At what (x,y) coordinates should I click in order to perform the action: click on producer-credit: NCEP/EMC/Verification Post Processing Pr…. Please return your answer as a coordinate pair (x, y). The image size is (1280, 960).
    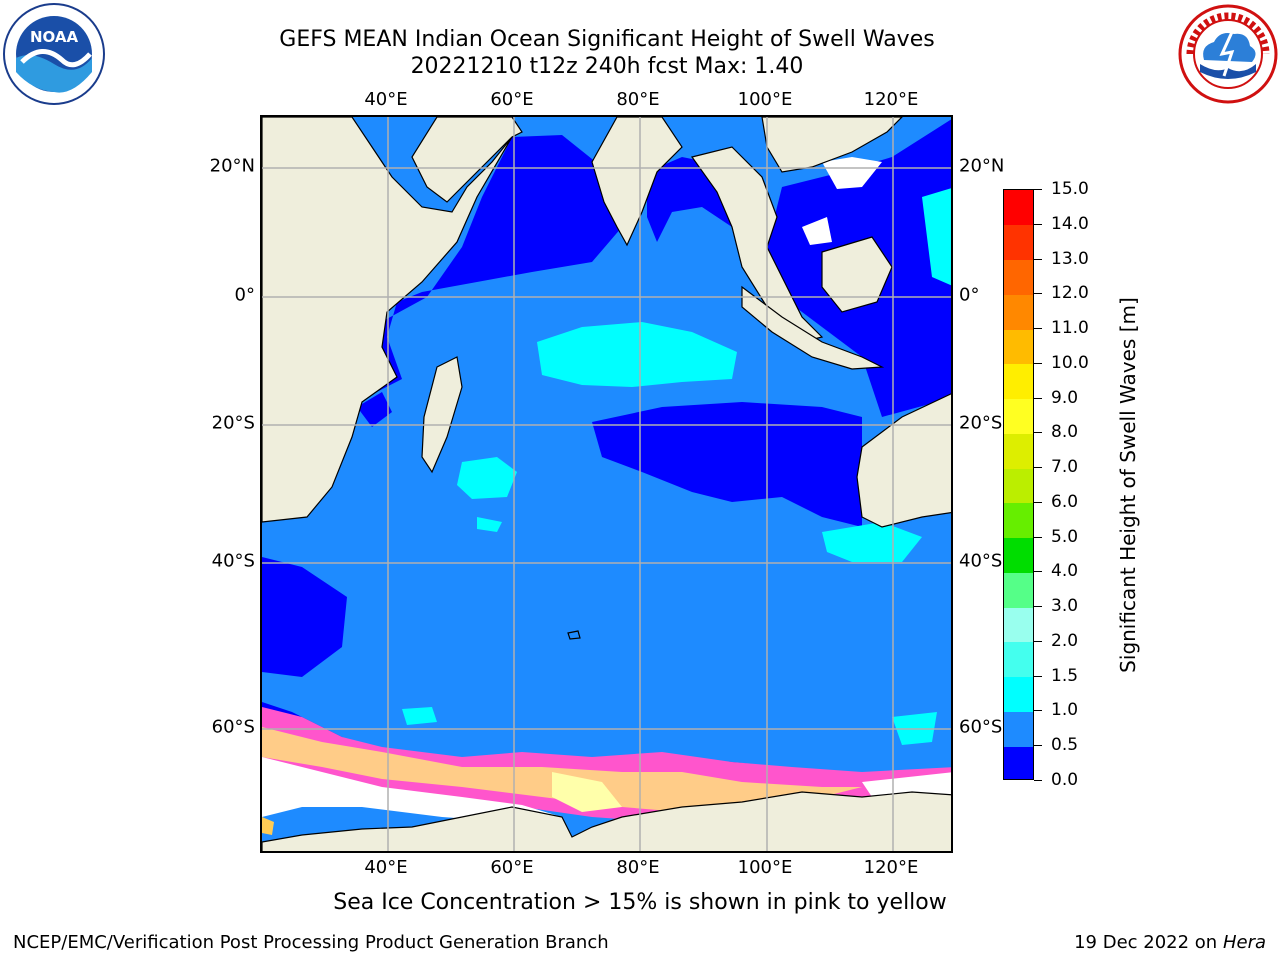
    Looking at the image, I should click on (311, 942).